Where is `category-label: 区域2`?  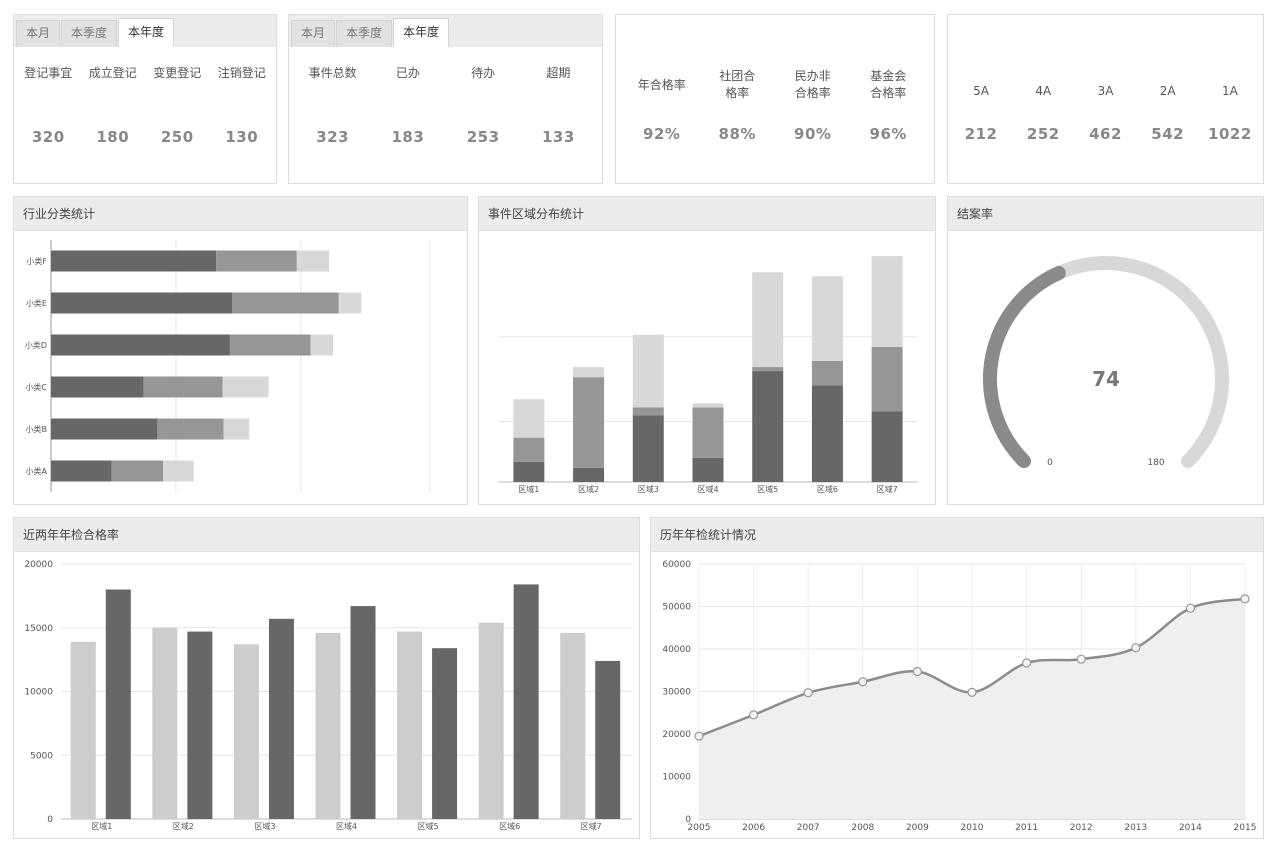
category-label: 区域2 is located at coordinates (588, 489).